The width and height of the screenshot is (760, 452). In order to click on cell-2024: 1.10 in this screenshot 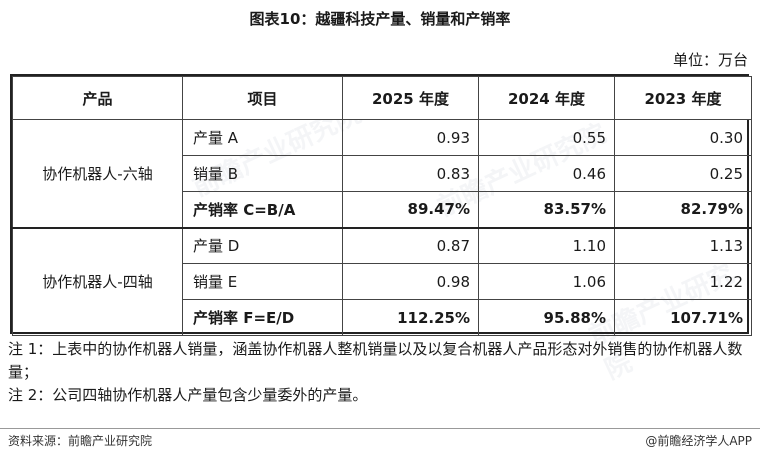, I will do `click(546, 245)`.